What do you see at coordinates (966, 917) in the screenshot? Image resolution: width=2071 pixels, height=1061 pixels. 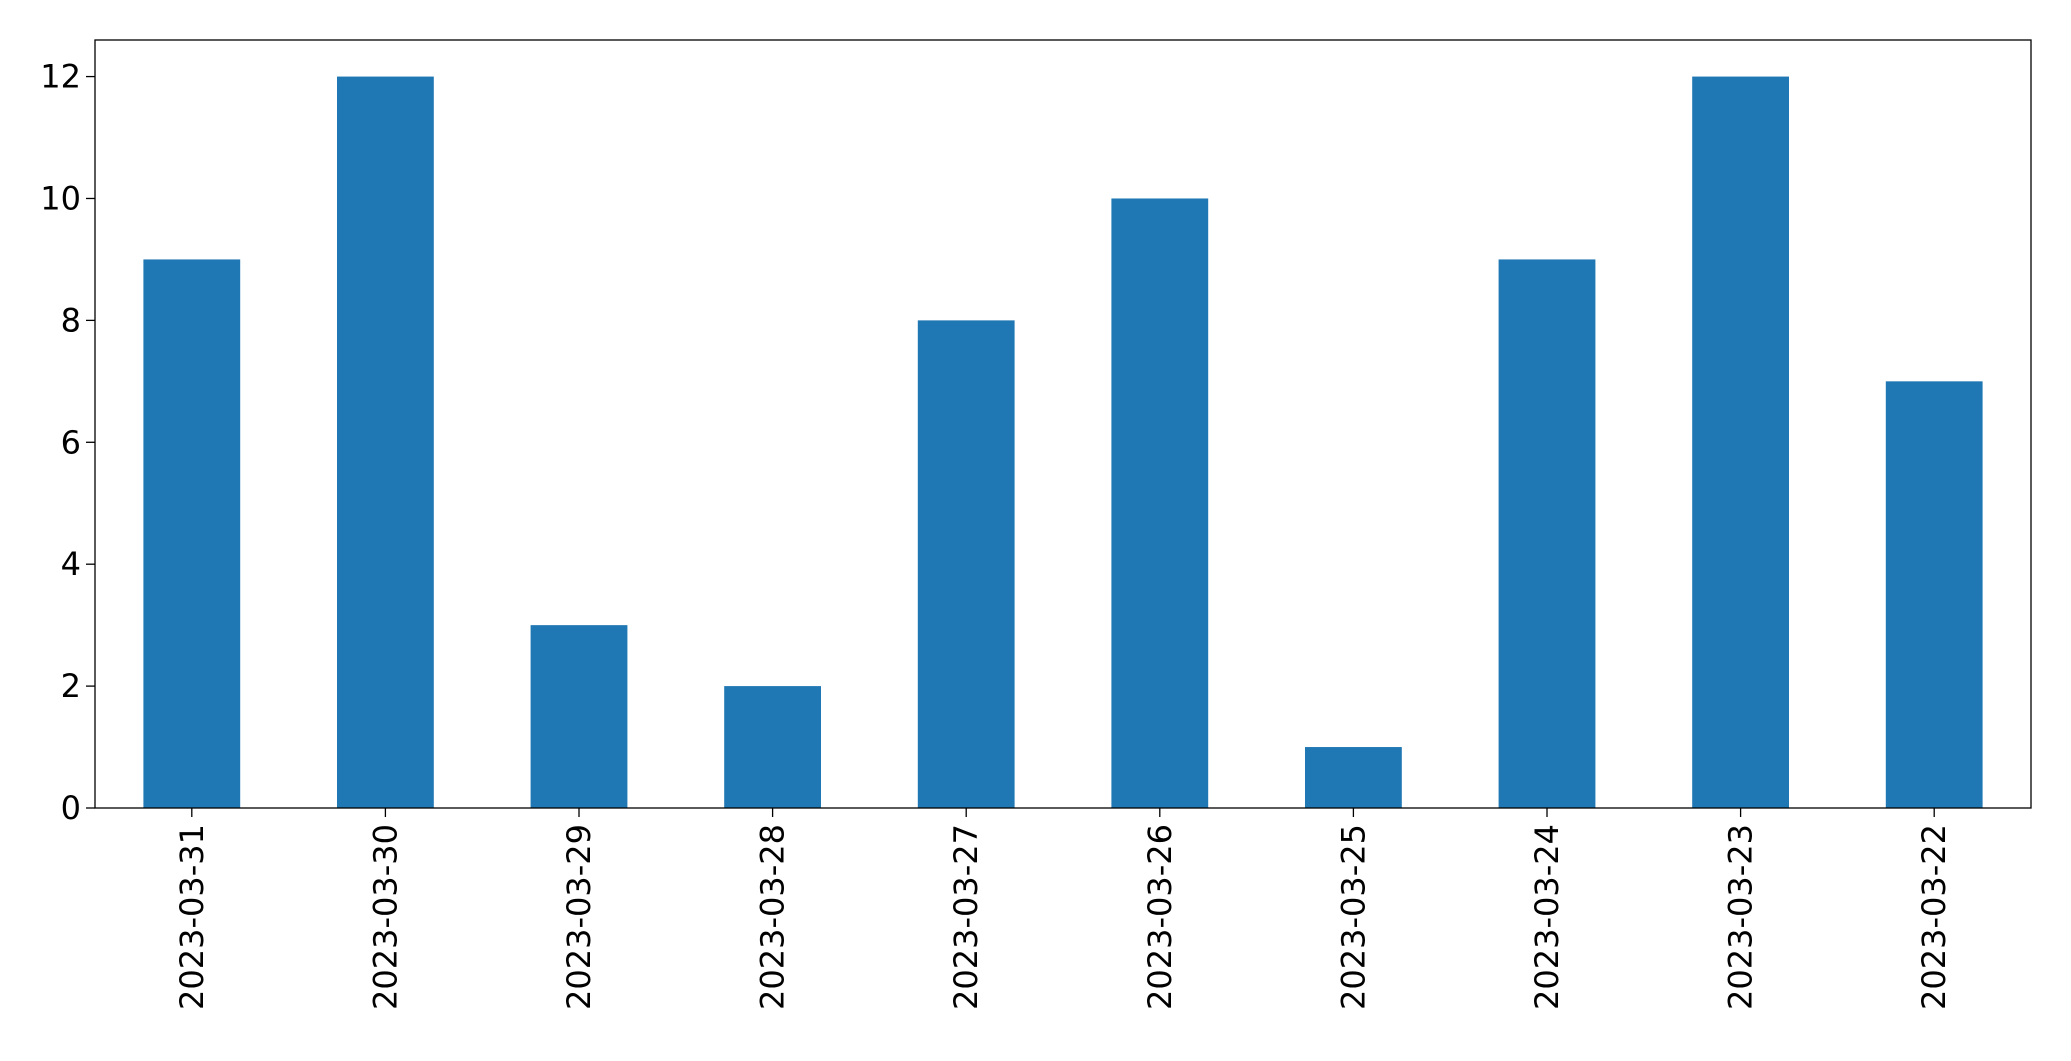 I see `x-tick-label: 2023-03-27` at bounding box center [966, 917].